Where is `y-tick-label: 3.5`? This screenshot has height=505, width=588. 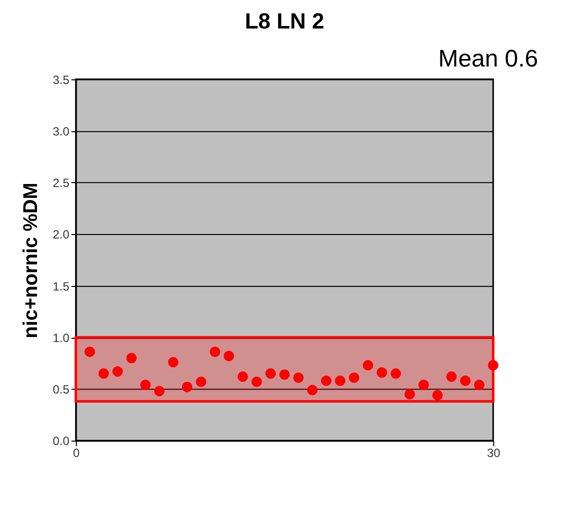
y-tick-label: 3.5 is located at coordinates (61, 79).